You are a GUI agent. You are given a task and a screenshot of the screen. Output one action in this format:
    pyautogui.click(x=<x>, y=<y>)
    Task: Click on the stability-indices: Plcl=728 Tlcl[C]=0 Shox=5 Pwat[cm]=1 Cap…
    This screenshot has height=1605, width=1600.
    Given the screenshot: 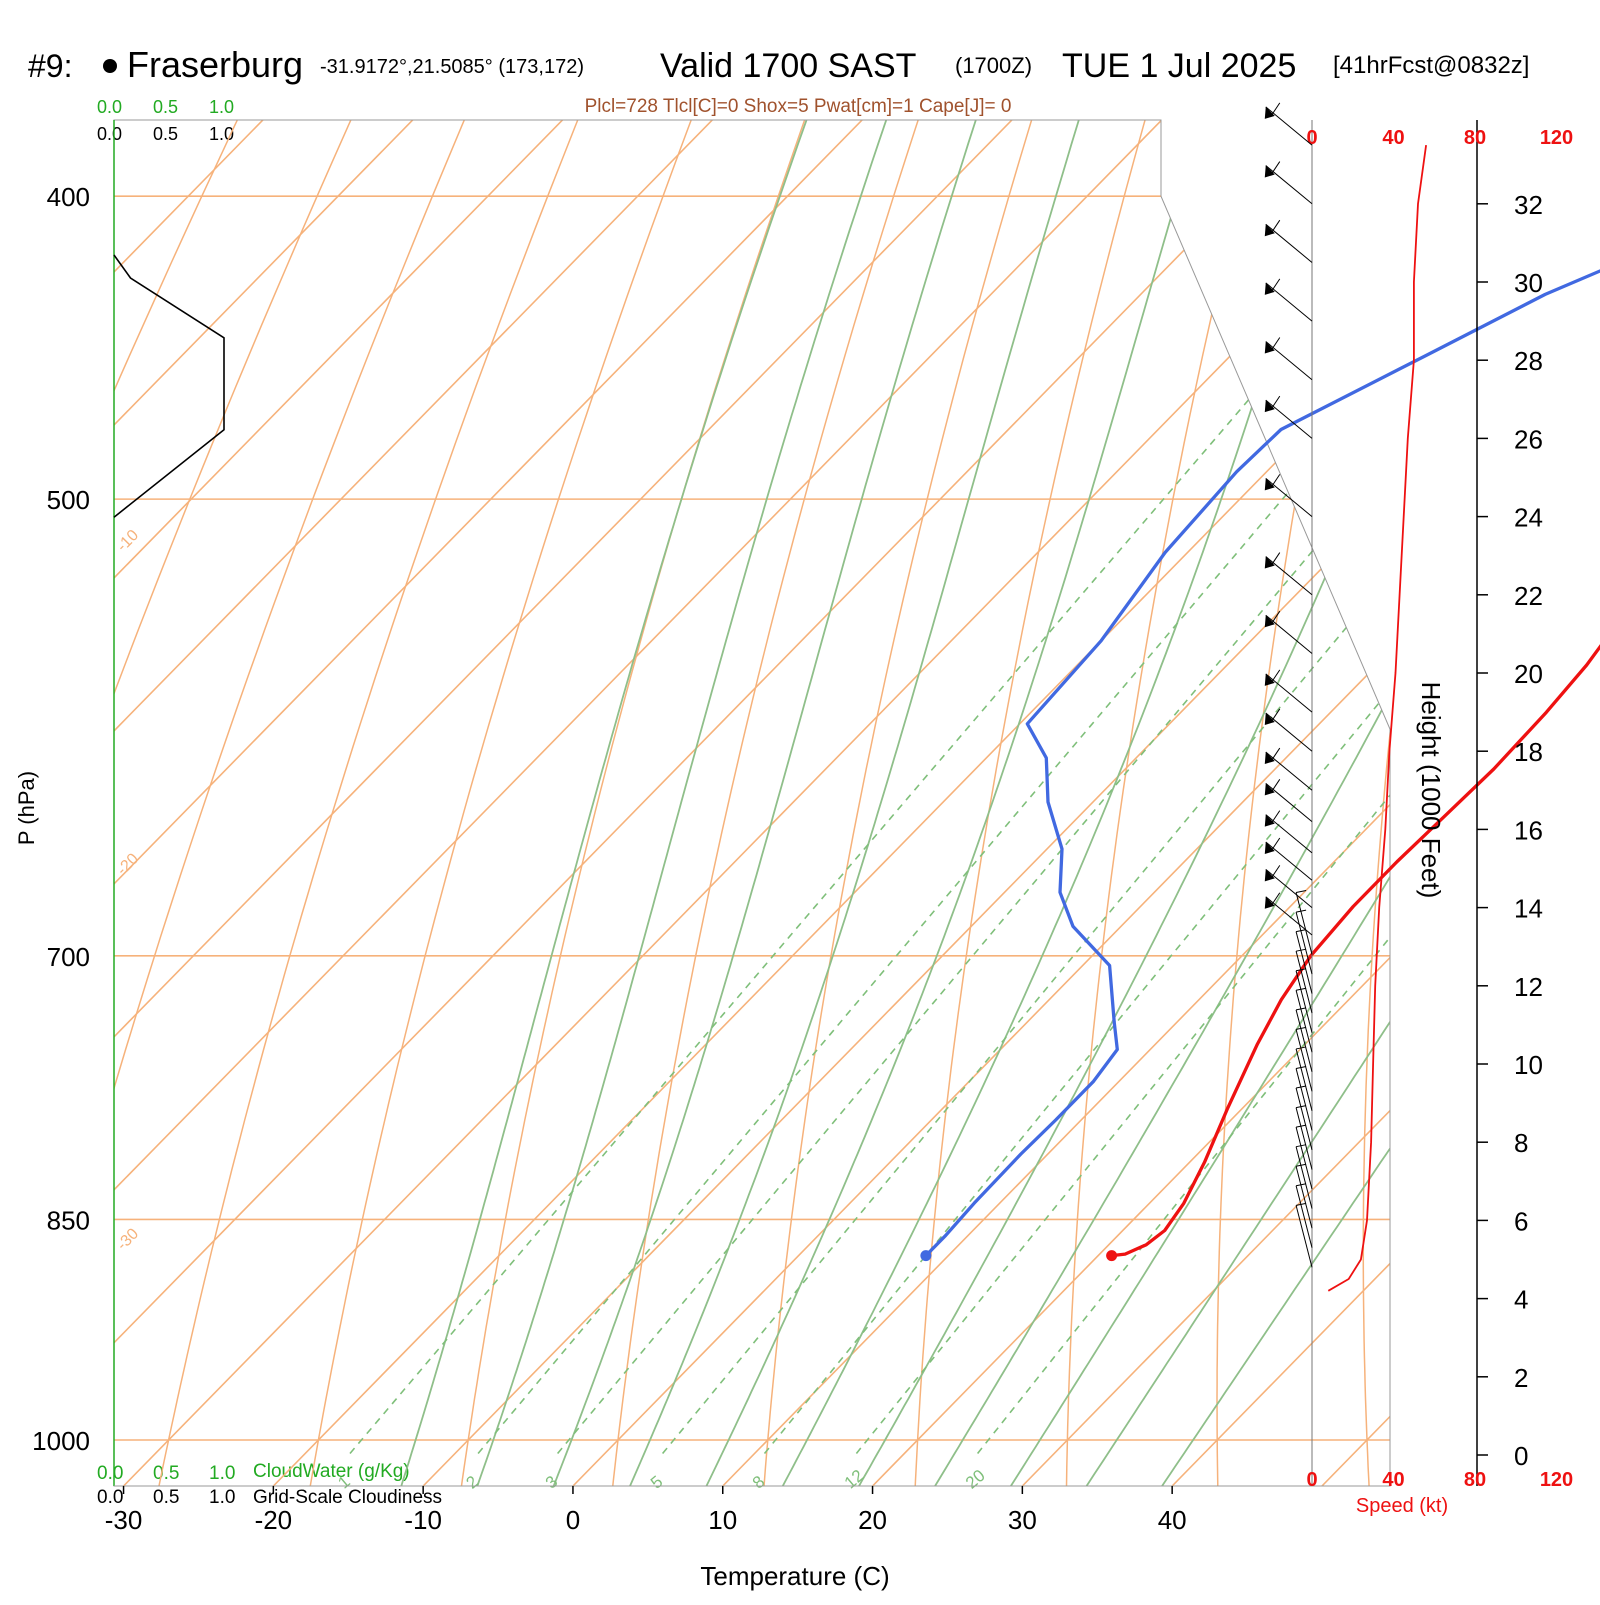 What is the action you would take?
    pyautogui.click(x=798, y=106)
    